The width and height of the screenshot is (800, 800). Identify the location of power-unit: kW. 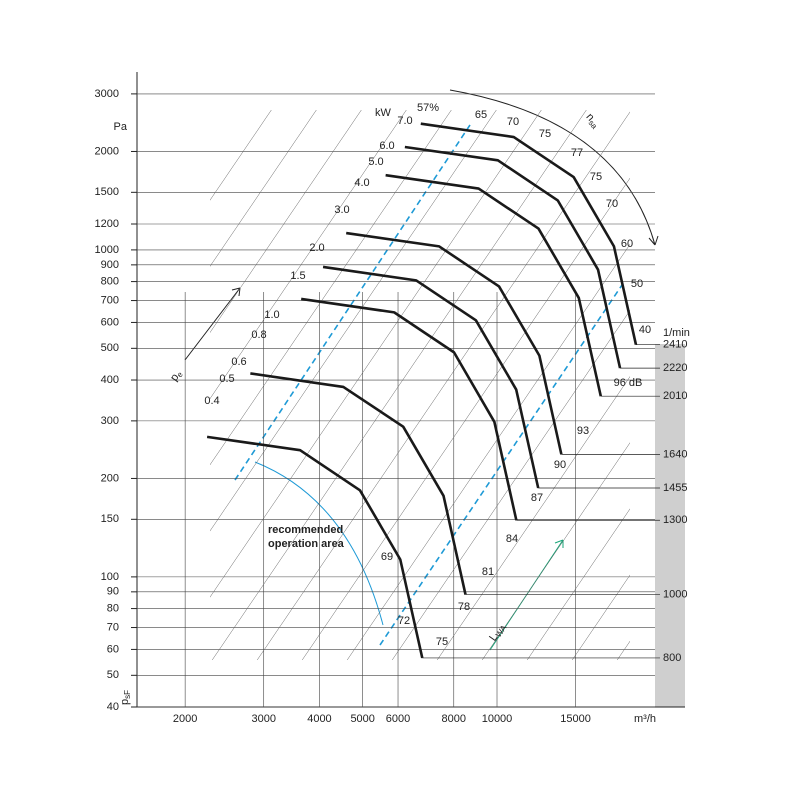
(383, 113).